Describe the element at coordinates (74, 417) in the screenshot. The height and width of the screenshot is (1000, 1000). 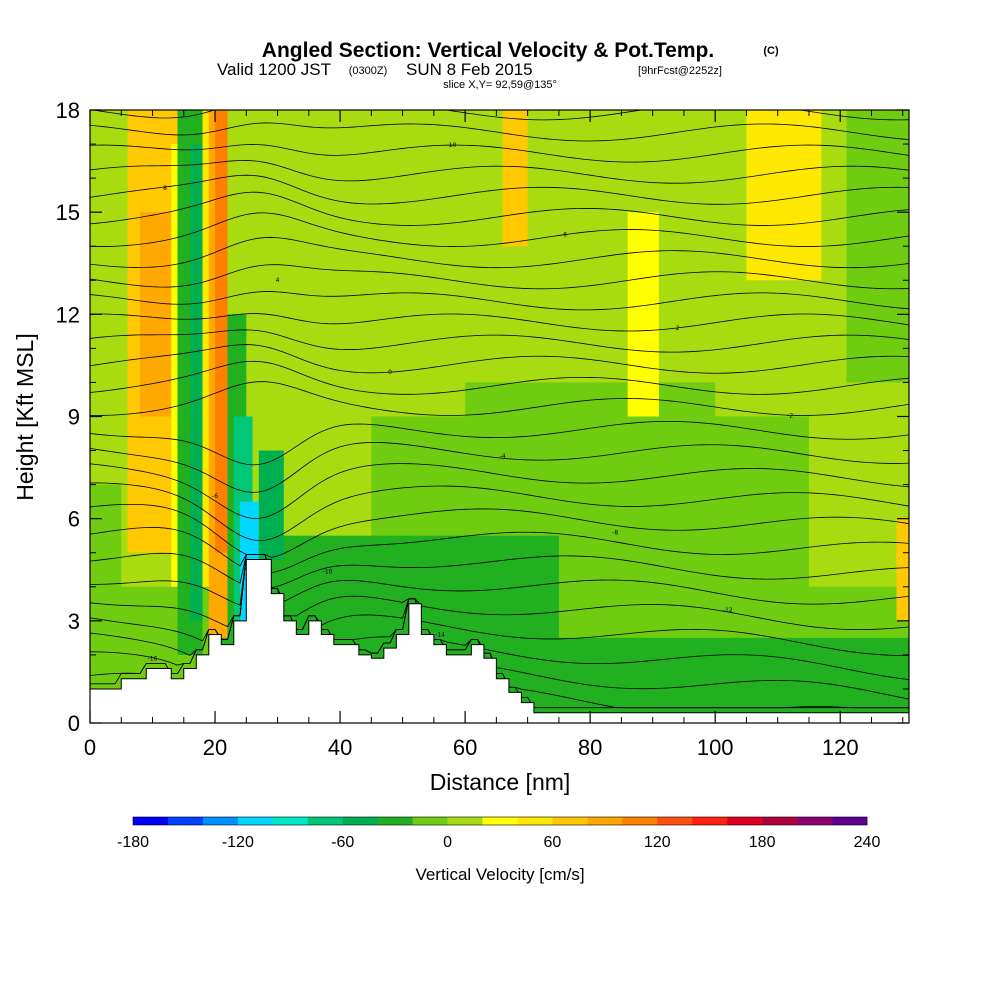
I see `y-tick-label: 9` at that location.